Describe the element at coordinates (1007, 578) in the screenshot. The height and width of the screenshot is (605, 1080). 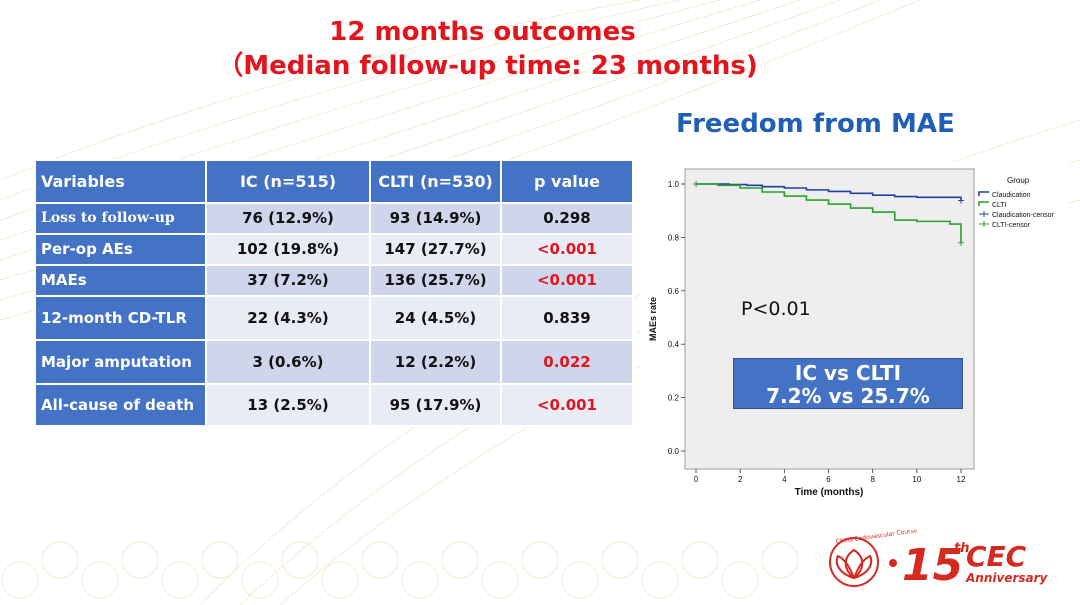
I see `svg-text: Anniversary` at that location.